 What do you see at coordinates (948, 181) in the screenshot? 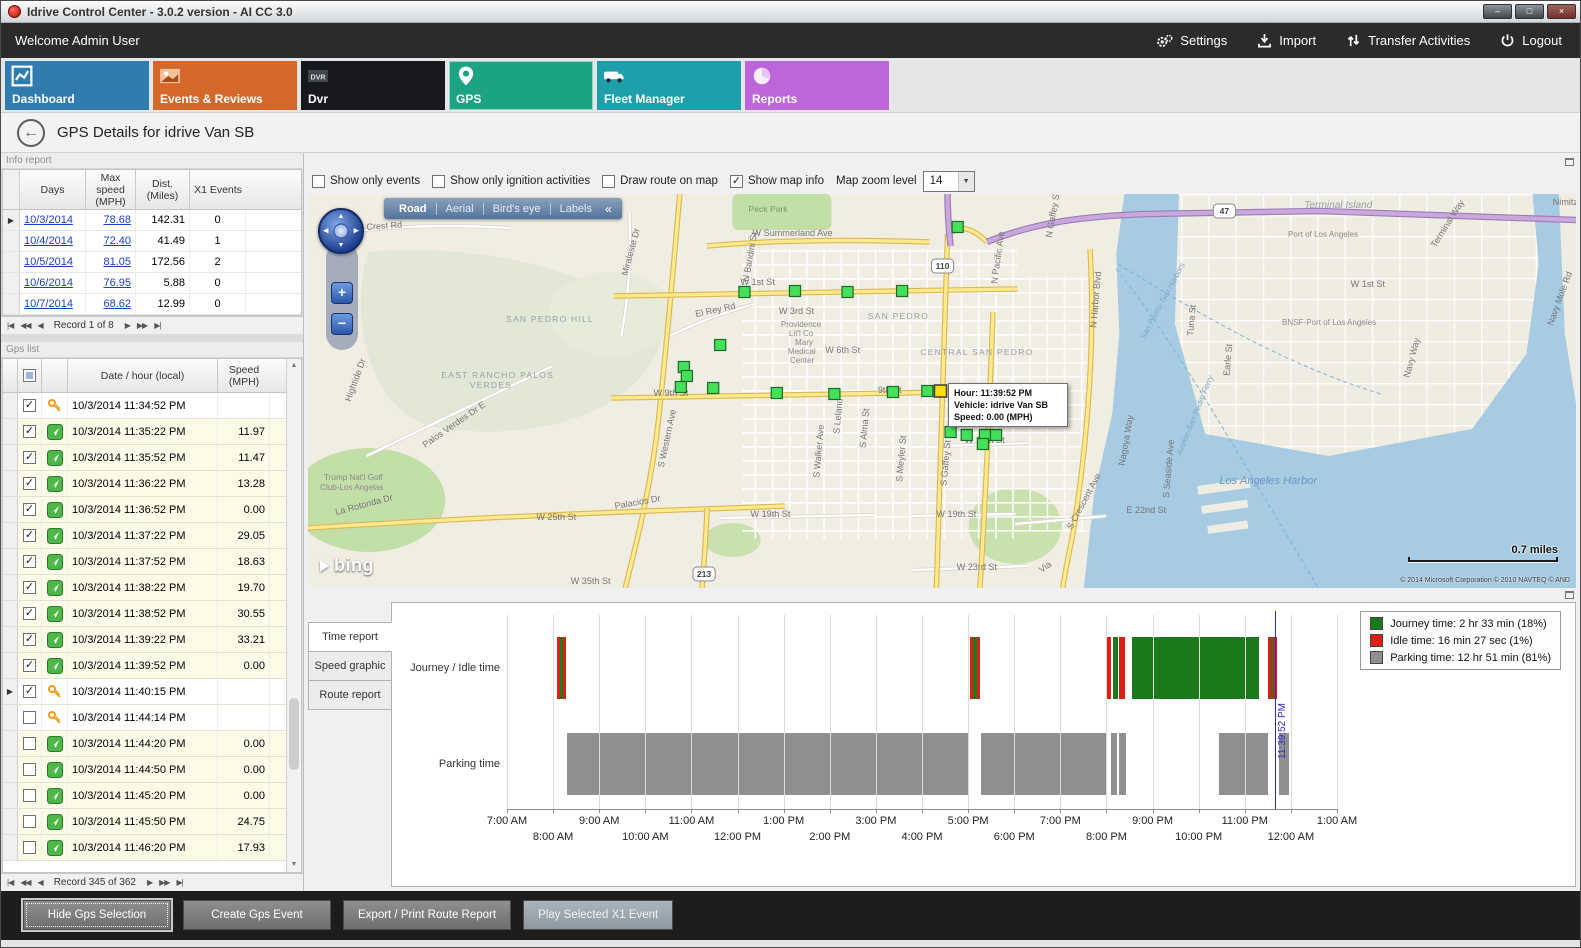
I see `map-zoom-select: 14 ▼` at bounding box center [948, 181].